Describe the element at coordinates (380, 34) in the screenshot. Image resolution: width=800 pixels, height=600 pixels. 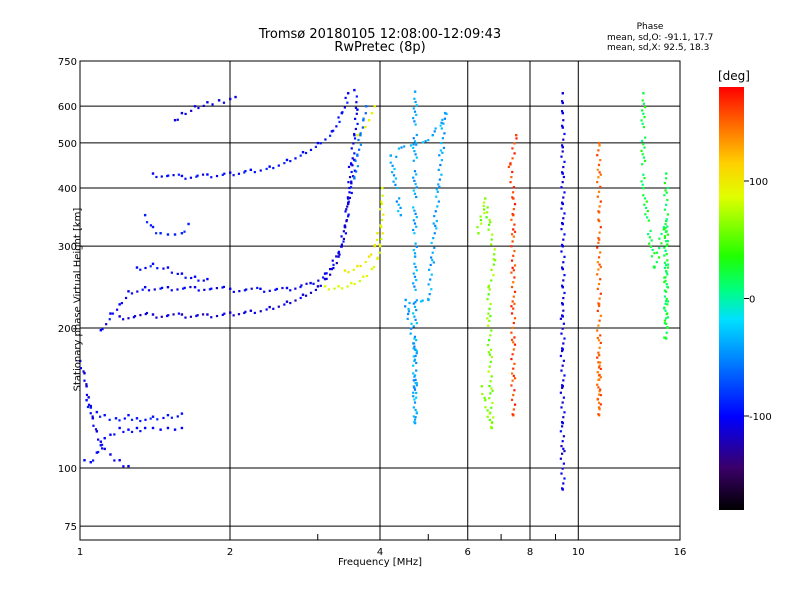
I see `chart-title: Tromsø 20180105 12:08:00-12:09:43` at that location.